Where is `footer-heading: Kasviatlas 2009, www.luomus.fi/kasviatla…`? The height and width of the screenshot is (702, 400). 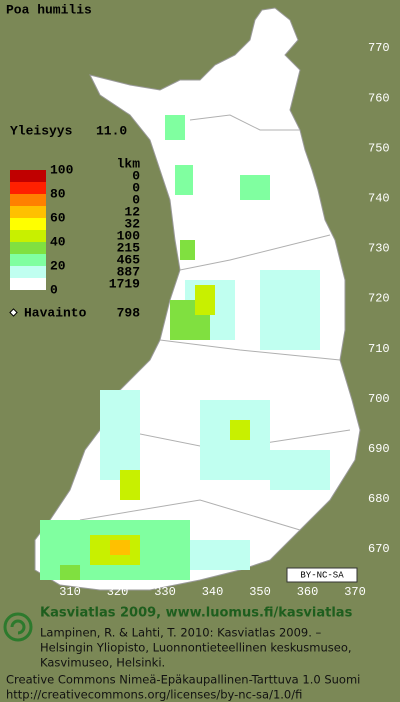 footer-heading: Kasviatlas 2009, www.luomus.fi/kasviatla… is located at coordinates (196, 613).